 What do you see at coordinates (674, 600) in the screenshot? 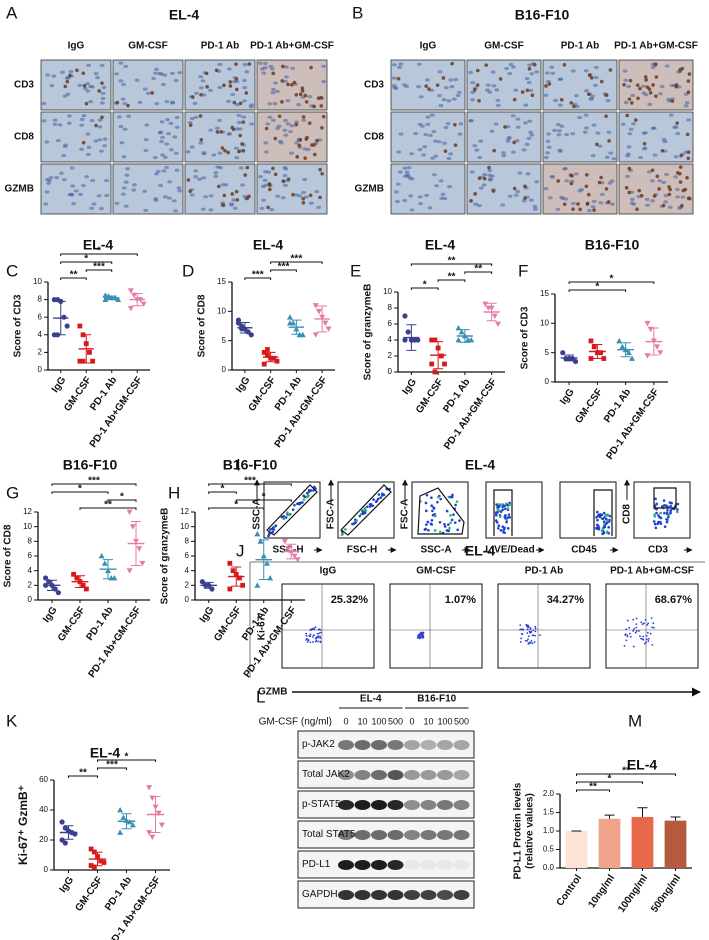
I see `percent-label: 68.67%` at bounding box center [674, 600].